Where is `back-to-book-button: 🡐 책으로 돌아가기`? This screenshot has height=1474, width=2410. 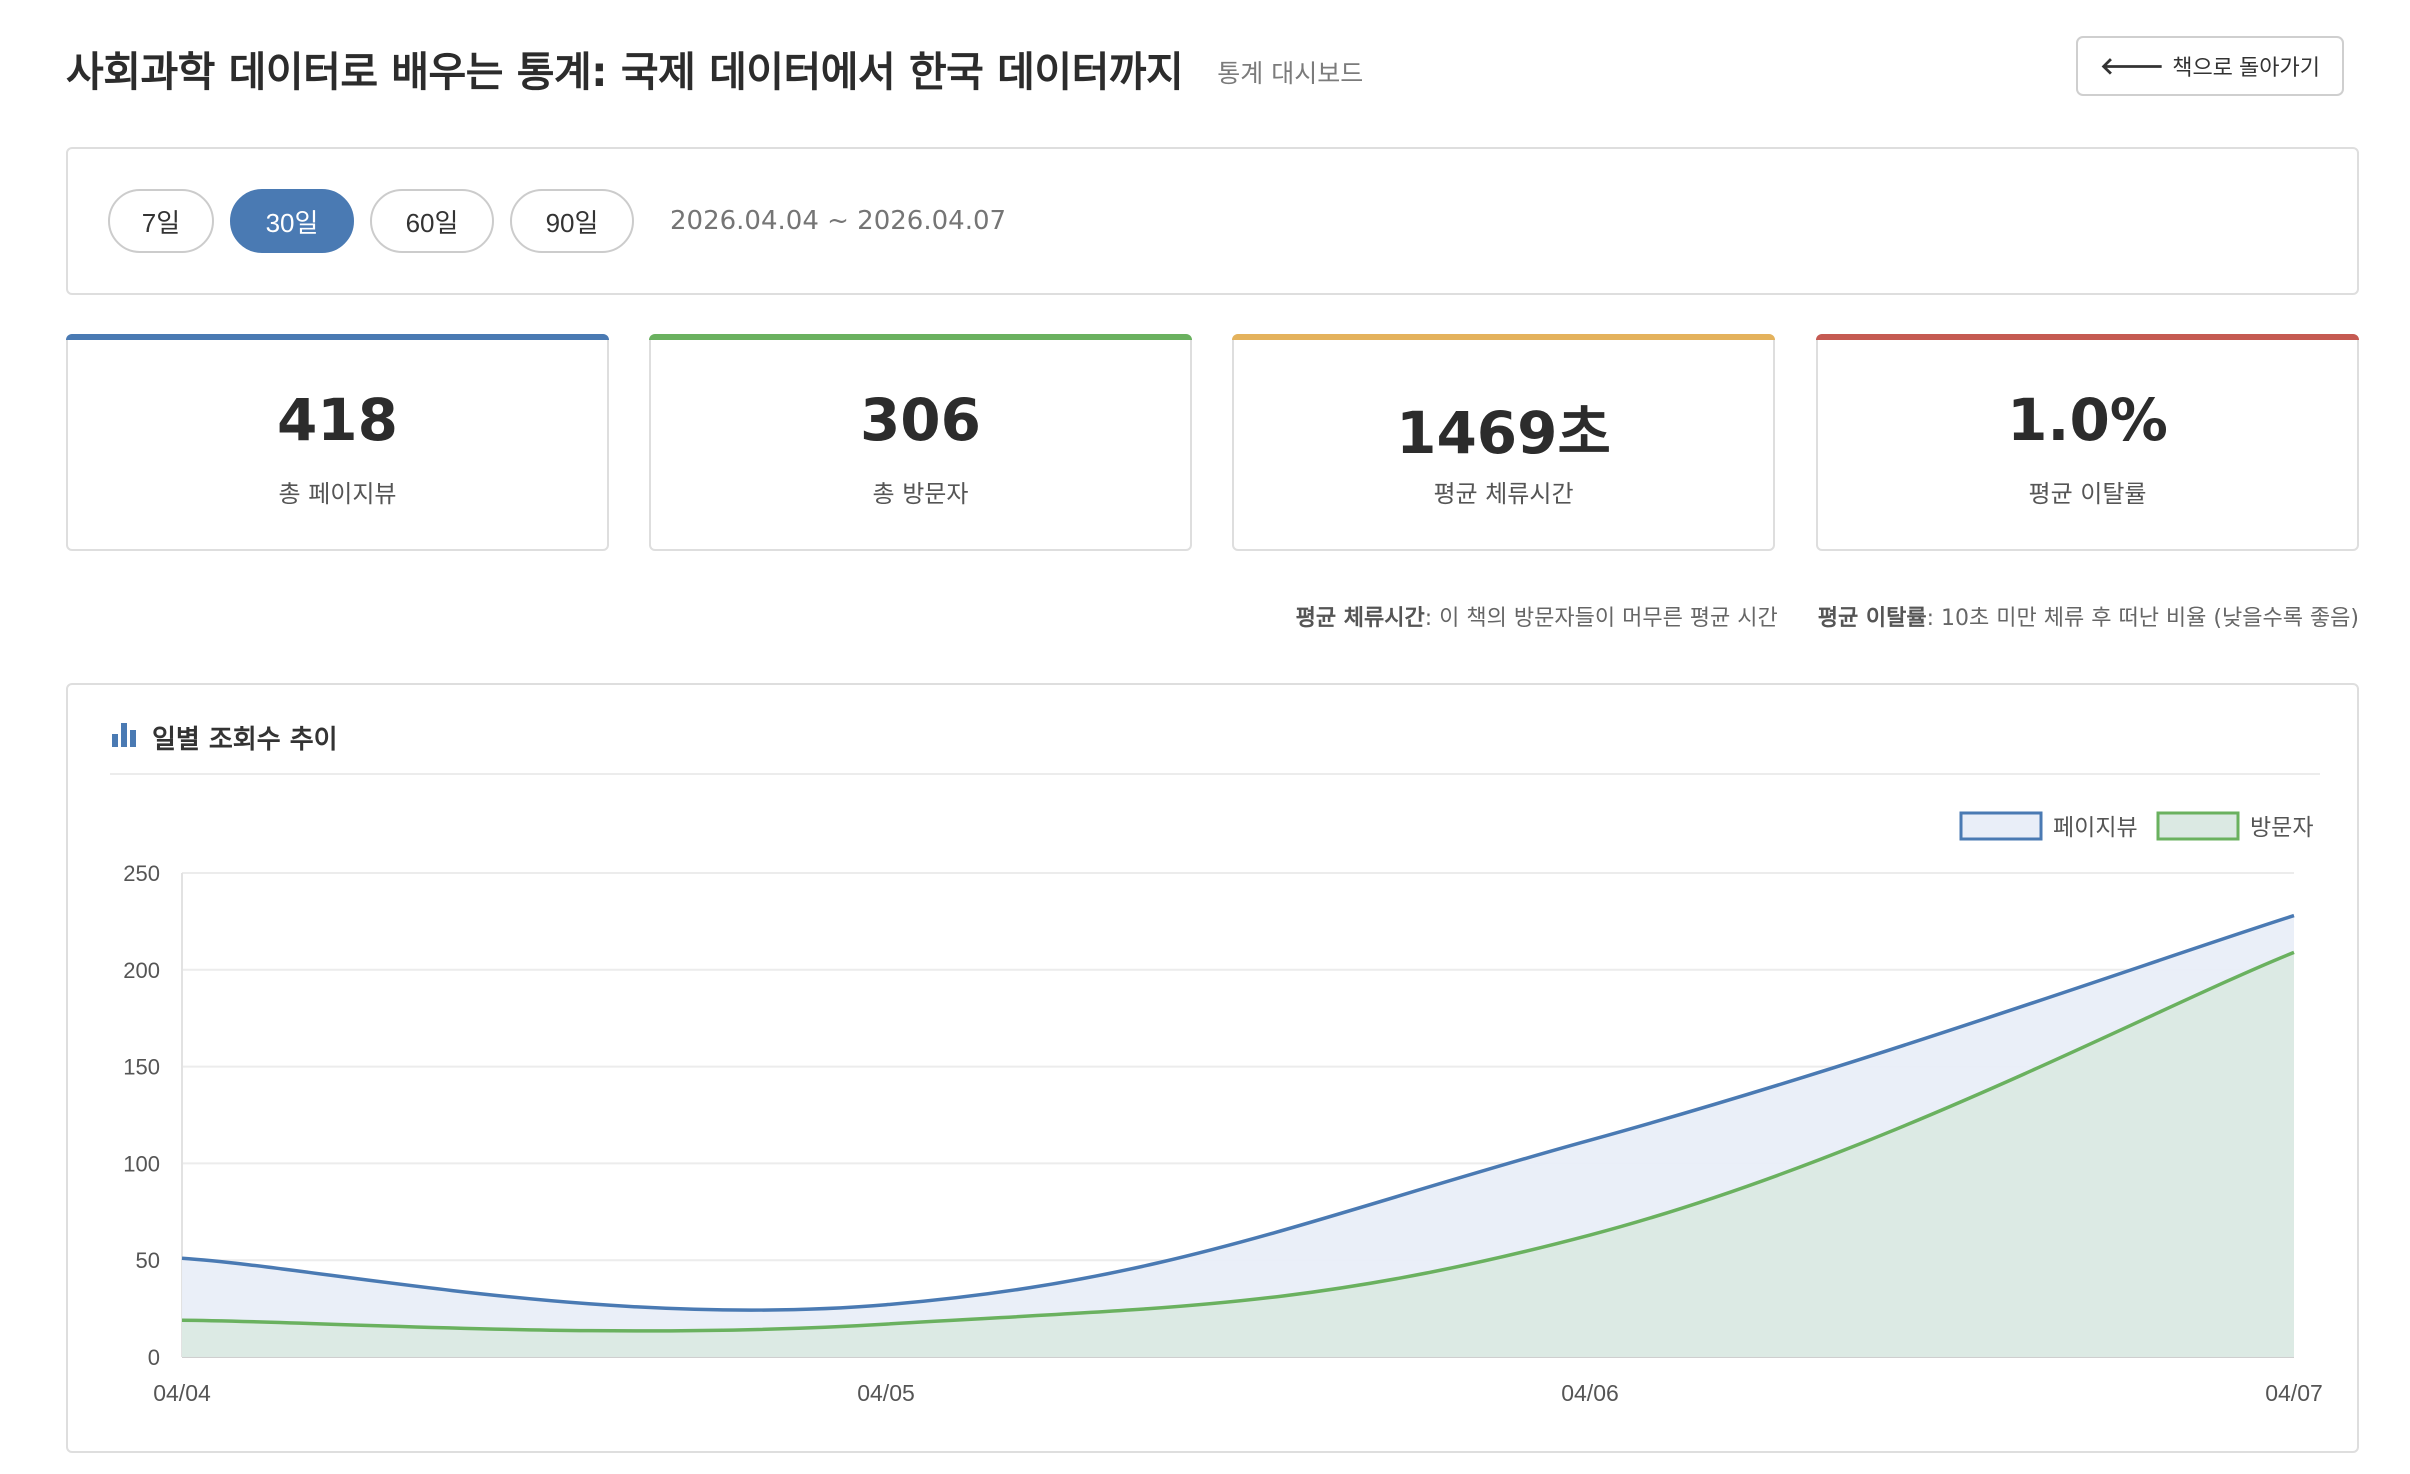
back-to-book-button: 🡐 책으로 돌아가기 is located at coordinates (2209, 66).